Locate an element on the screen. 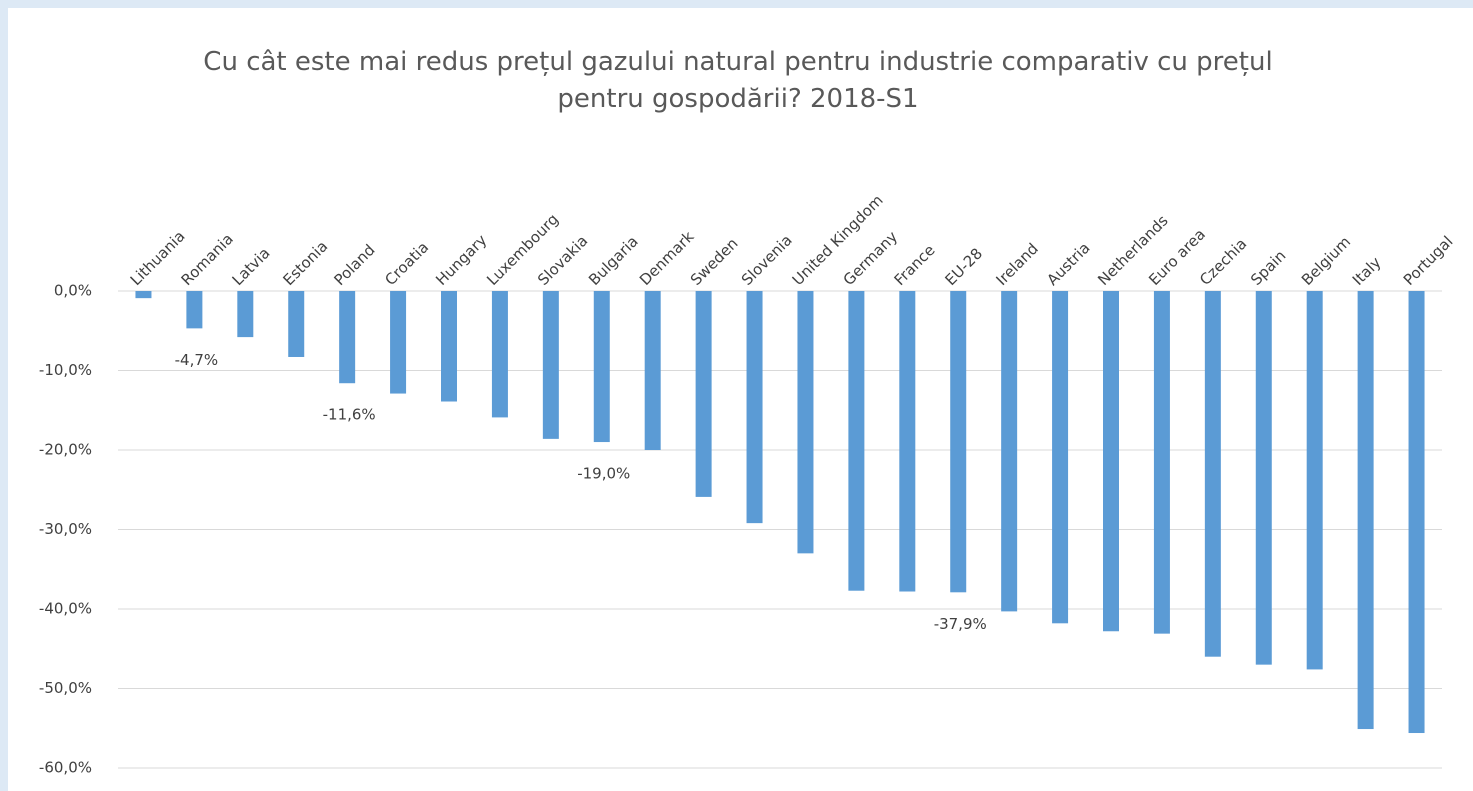 The height and width of the screenshot is (791, 1473). y-tick-label: -40,0% is located at coordinates (65, 609).